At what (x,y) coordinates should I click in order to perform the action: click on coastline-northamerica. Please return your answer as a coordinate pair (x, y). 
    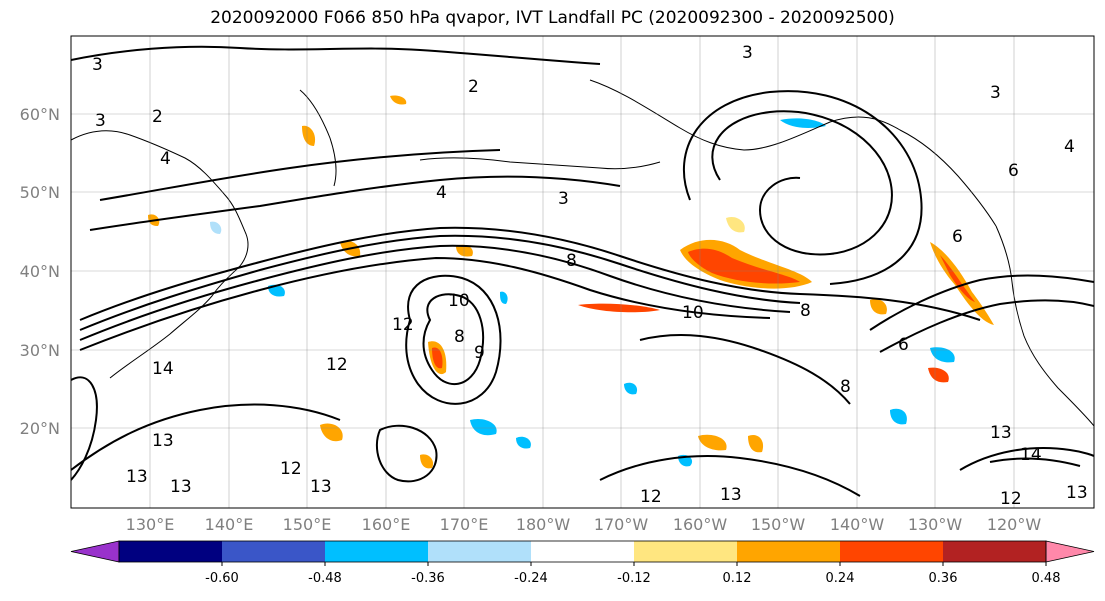
    Looking at the image, I should click on (1044, 326).